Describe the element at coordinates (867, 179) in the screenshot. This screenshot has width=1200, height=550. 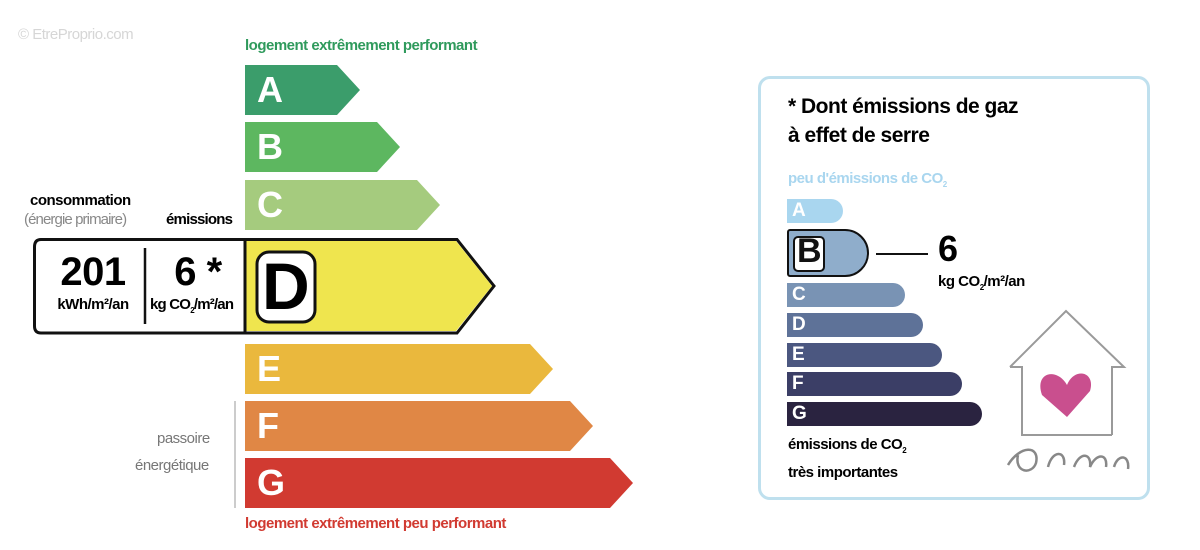
I see `ges-top-caption: peu d'émissions de CO2` at that location.